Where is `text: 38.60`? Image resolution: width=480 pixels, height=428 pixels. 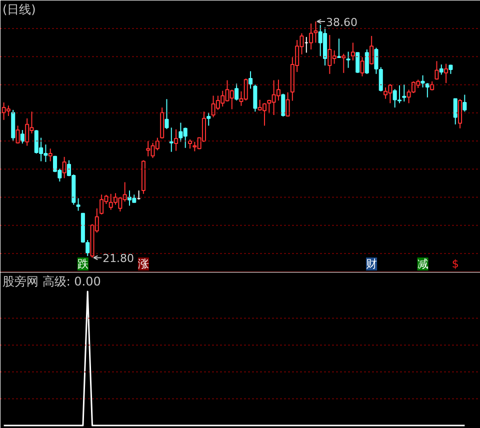 text: 38.60 is located at coordinates (342, 22).